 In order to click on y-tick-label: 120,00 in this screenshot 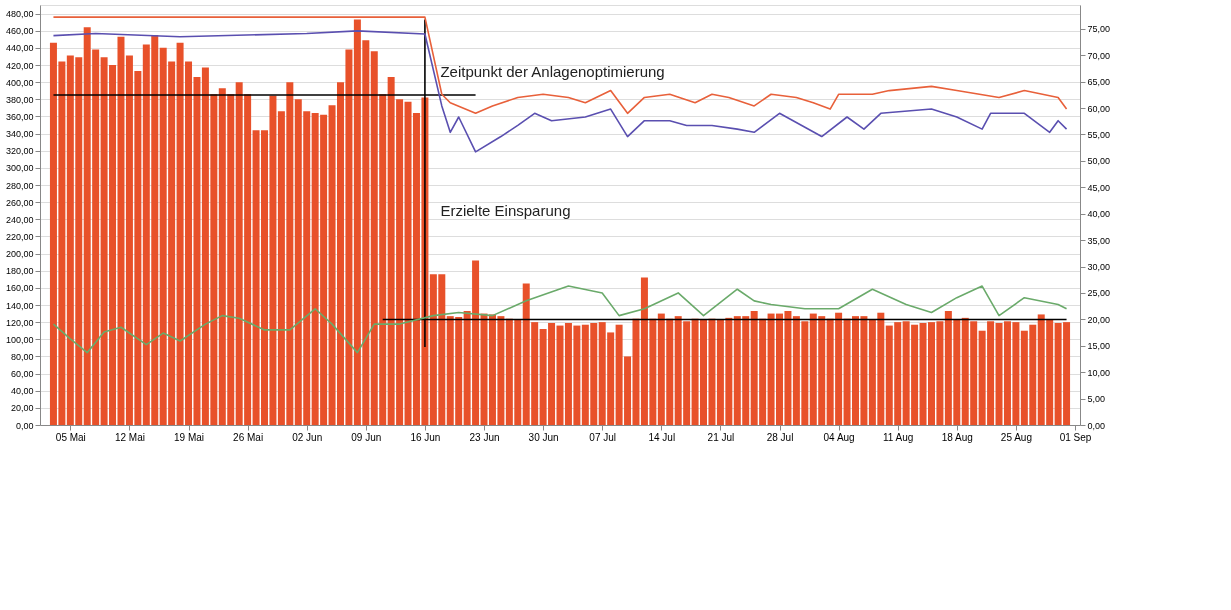, I will do `click(19, 322)`.